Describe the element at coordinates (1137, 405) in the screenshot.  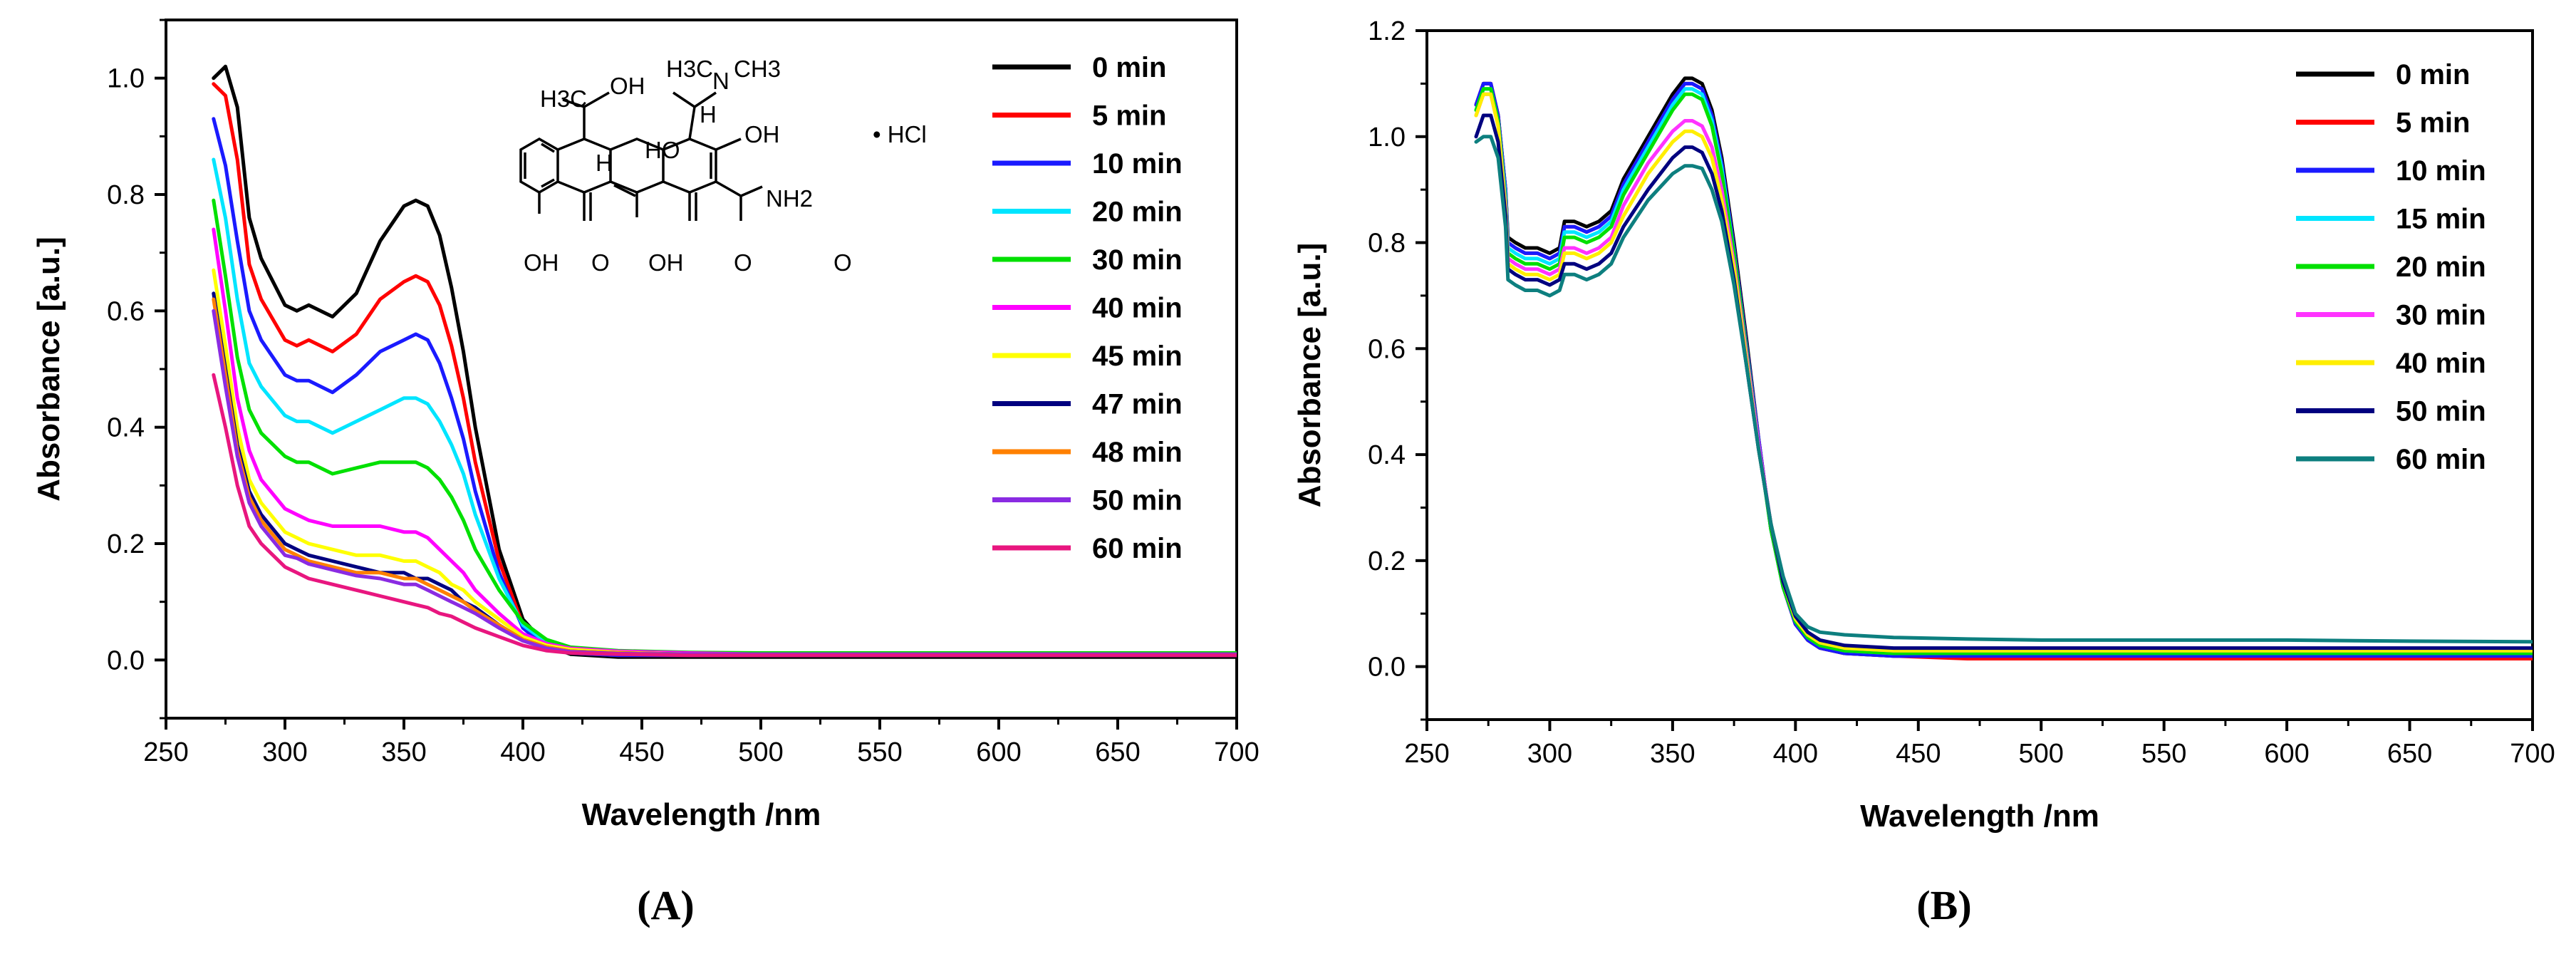
I see `legend-label: 47 min` at that location.